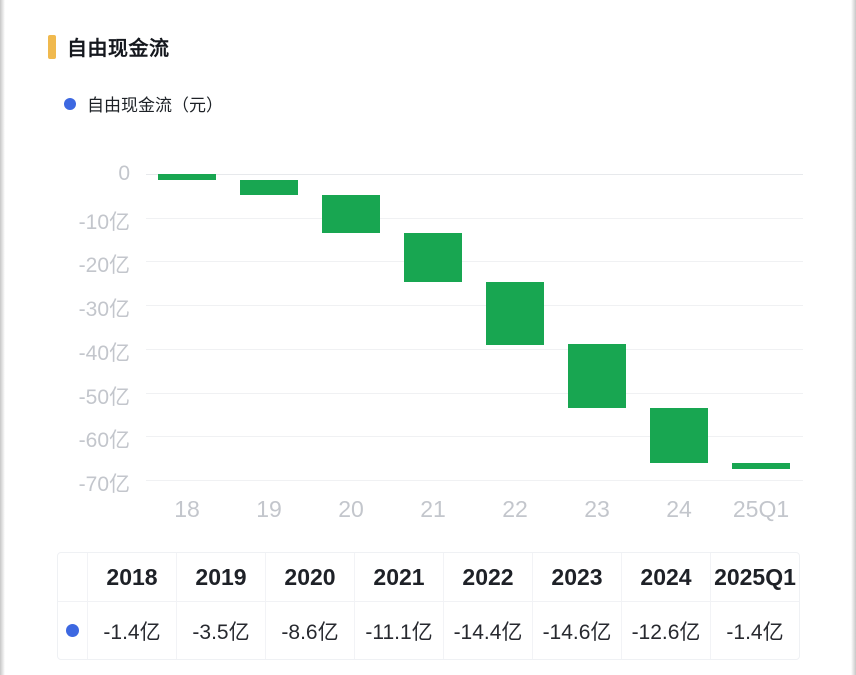 This screenshot has width=856, height=675. I want to click on table-header-cell-2021: 2021, so click(398, 577).